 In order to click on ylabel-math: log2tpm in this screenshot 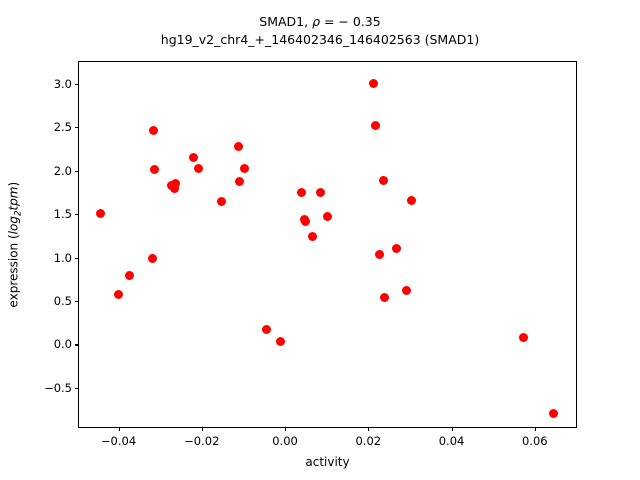, I will do `click(14, 210)`.